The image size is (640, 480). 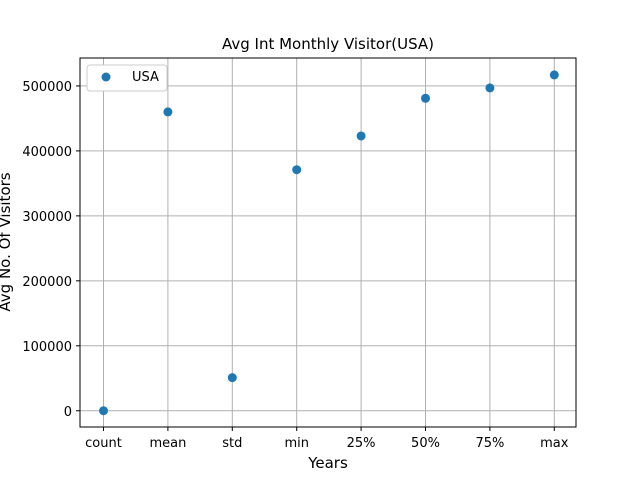 What do you see at coordinates (327, 439) in the screenshot?
I see `x-axis: count mean std min 25% 50% 75% max` at bounding box center [327, 439].